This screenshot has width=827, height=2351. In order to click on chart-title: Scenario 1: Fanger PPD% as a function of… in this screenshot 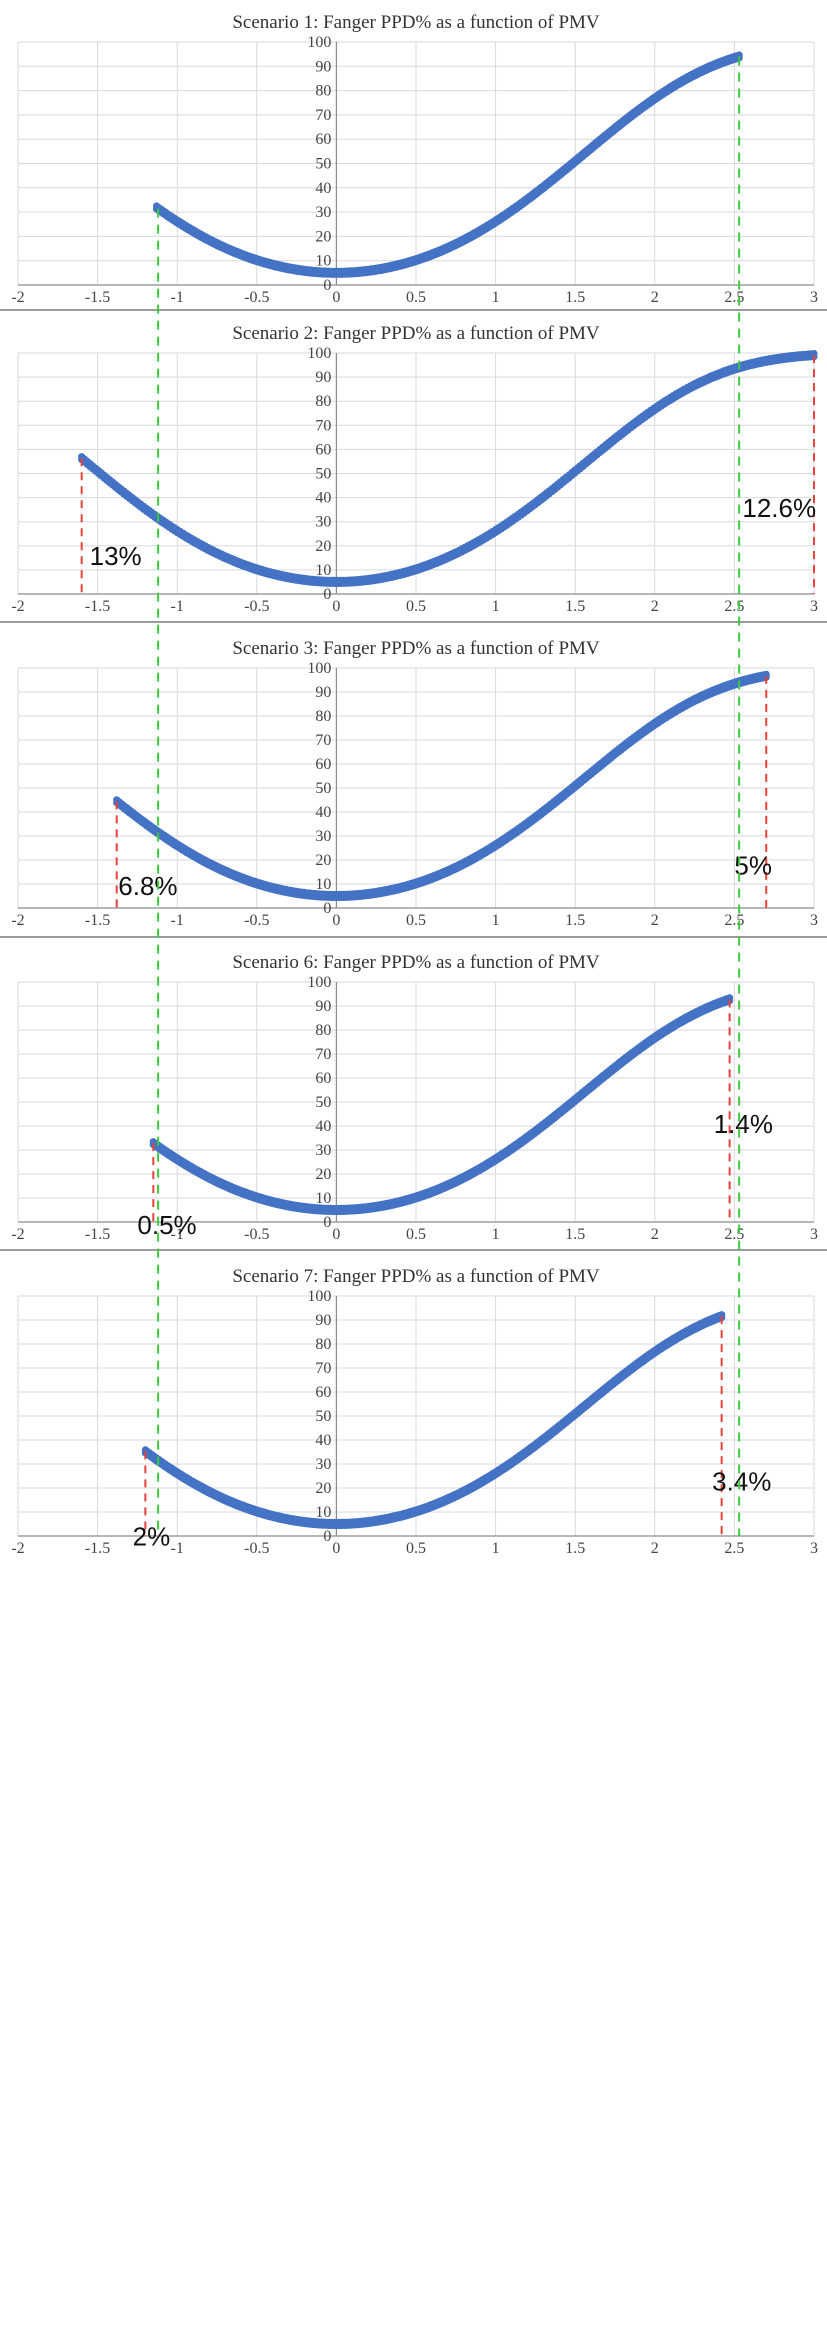, I will do `click(416, 22)`.